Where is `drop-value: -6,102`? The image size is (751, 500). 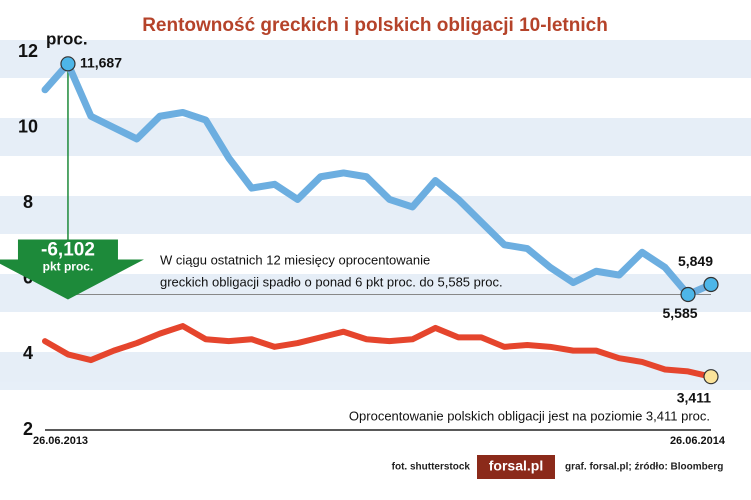
drop-value: -6,102 is located at coordinates (68, 250).